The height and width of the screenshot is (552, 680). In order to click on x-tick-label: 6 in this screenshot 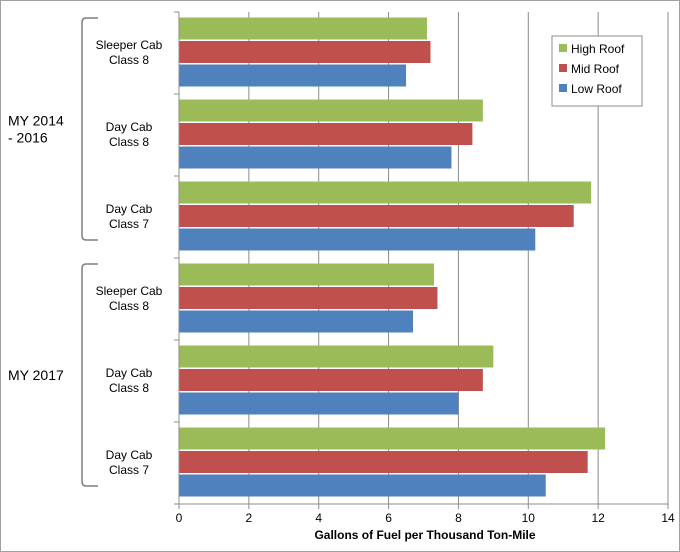, I will do `click(388, 518)`.